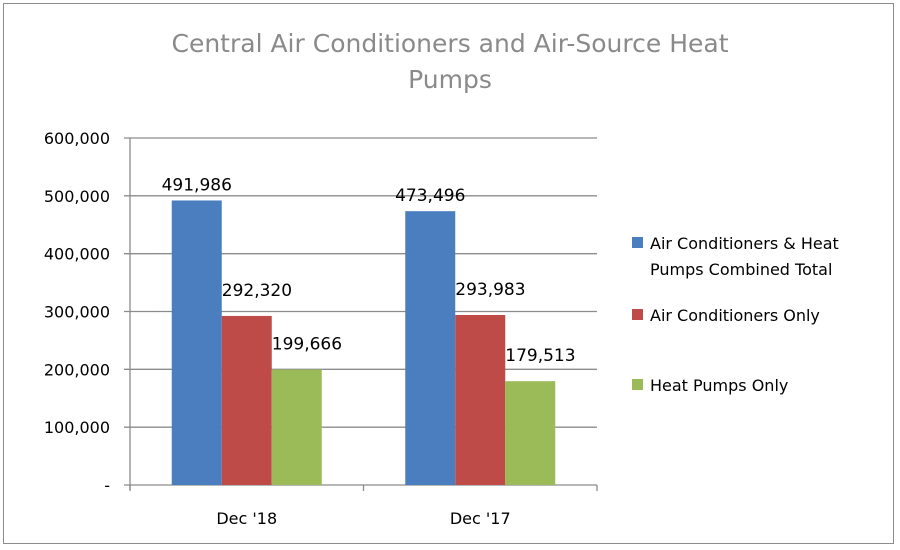 The image size is (900, 550). What do you see at coordinates (540, 356) in the screenshot?
I see `data-label: 179,513` at bounding box center [540, 356].